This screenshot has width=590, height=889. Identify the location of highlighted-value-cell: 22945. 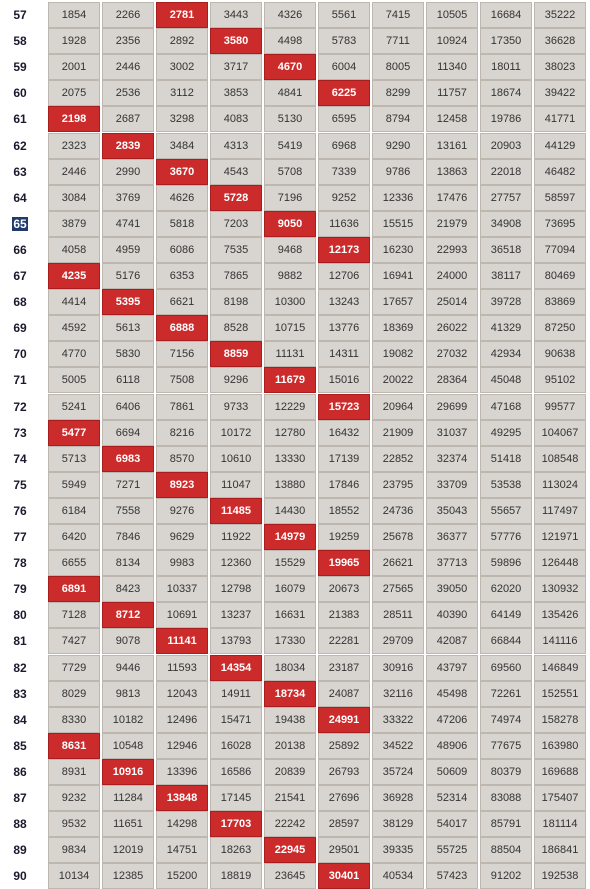
(290, 850).